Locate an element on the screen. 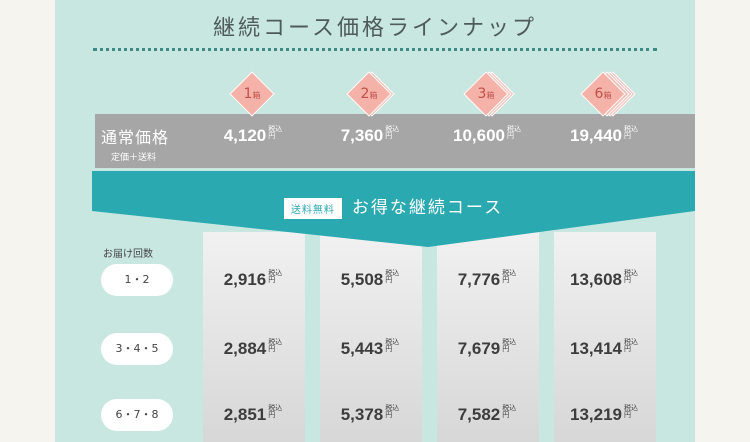  normal-price-3: 10,600 税込円 is located at coordinates (487, 136).